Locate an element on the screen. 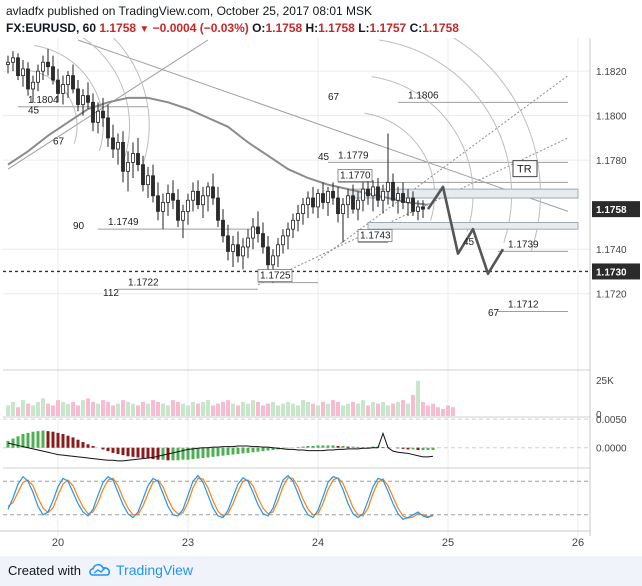 This screenshot has height=586, width=642. open-value: 1.1758 is located at coordinates (284, 28).